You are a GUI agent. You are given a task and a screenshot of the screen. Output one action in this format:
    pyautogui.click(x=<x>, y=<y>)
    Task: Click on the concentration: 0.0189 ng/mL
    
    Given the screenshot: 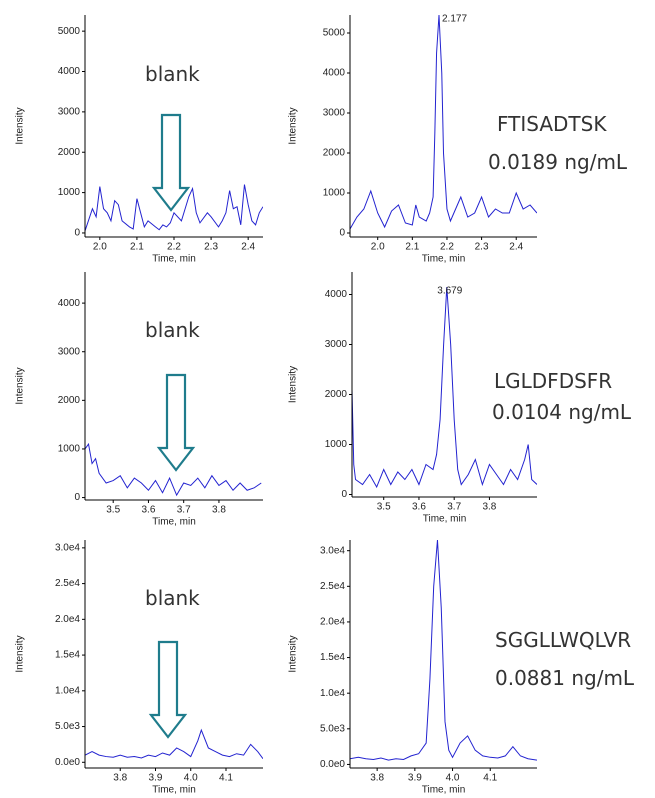 What is the action you would take?
    pyautogui.click(x=558, y=162)
    